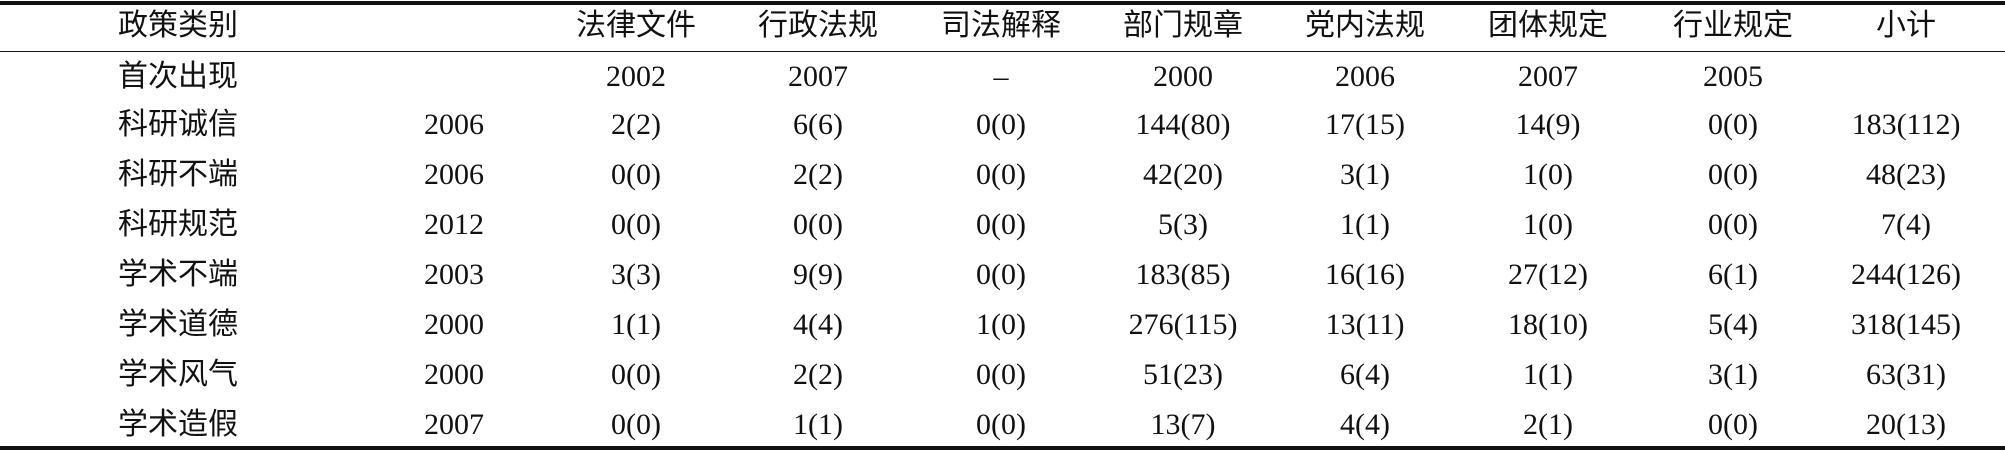 The width and height of the screenshot is (2005, 451). Describe the element at coordinates (178, 25) in the screenshot. I see `header-label: 政策类别` at that location.